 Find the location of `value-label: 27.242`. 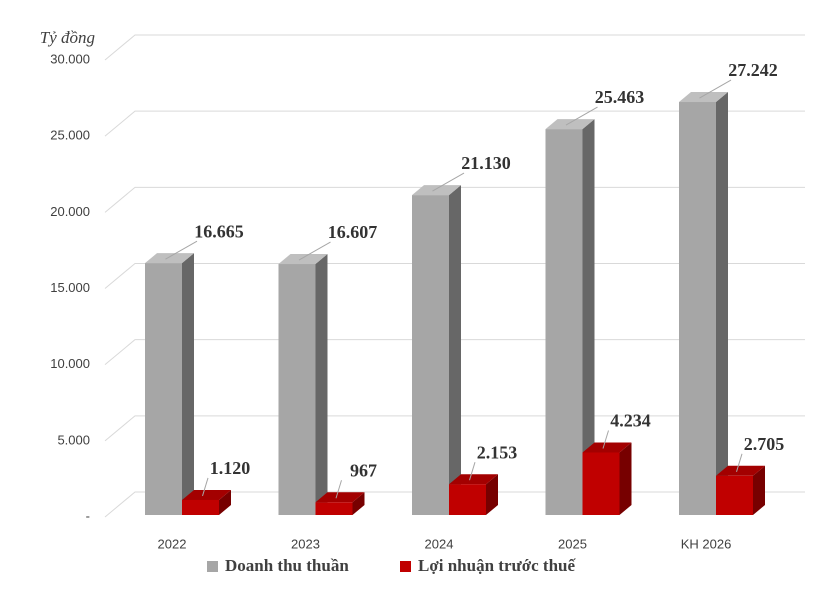

value-label: 27.242 is located at coordinates (753, 70).